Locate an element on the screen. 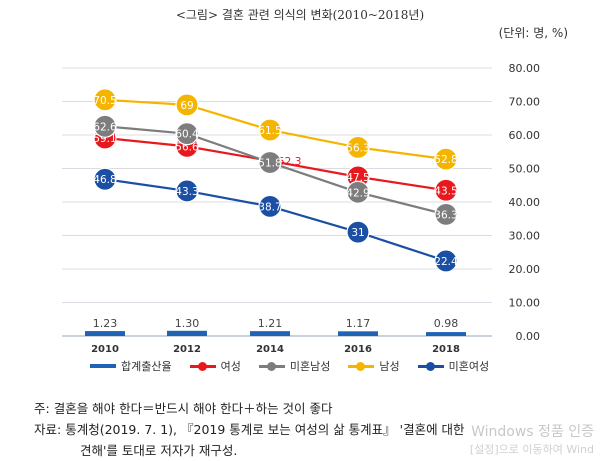 This screenshot has height=461, width=600. series-3: 46.8 43.3 38.7 31 22.4 is located at coordinates (275, 220).